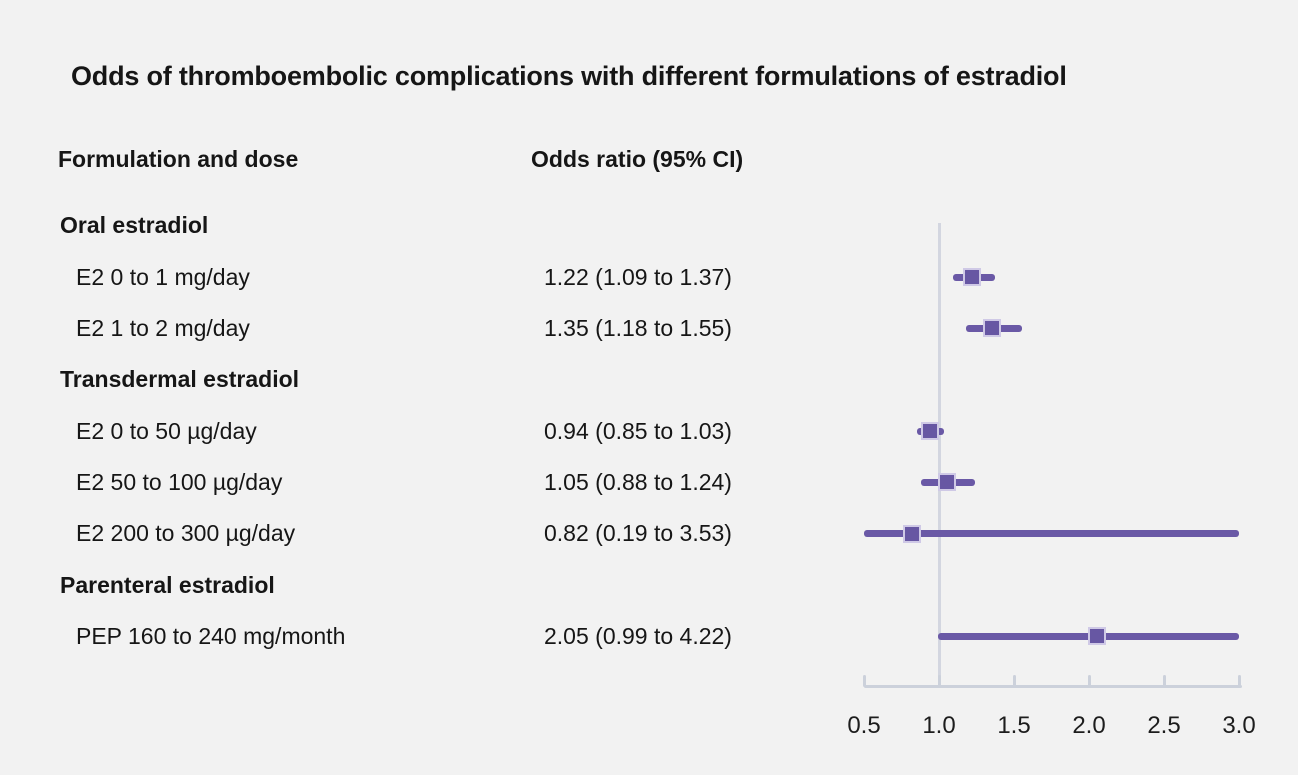 The width and height of the screenshot is (1298, 775). Describe the element at coordinates (211, 635) in the screenshot. I see `row-label: PEP 160 to 240 mg/month` at that location.